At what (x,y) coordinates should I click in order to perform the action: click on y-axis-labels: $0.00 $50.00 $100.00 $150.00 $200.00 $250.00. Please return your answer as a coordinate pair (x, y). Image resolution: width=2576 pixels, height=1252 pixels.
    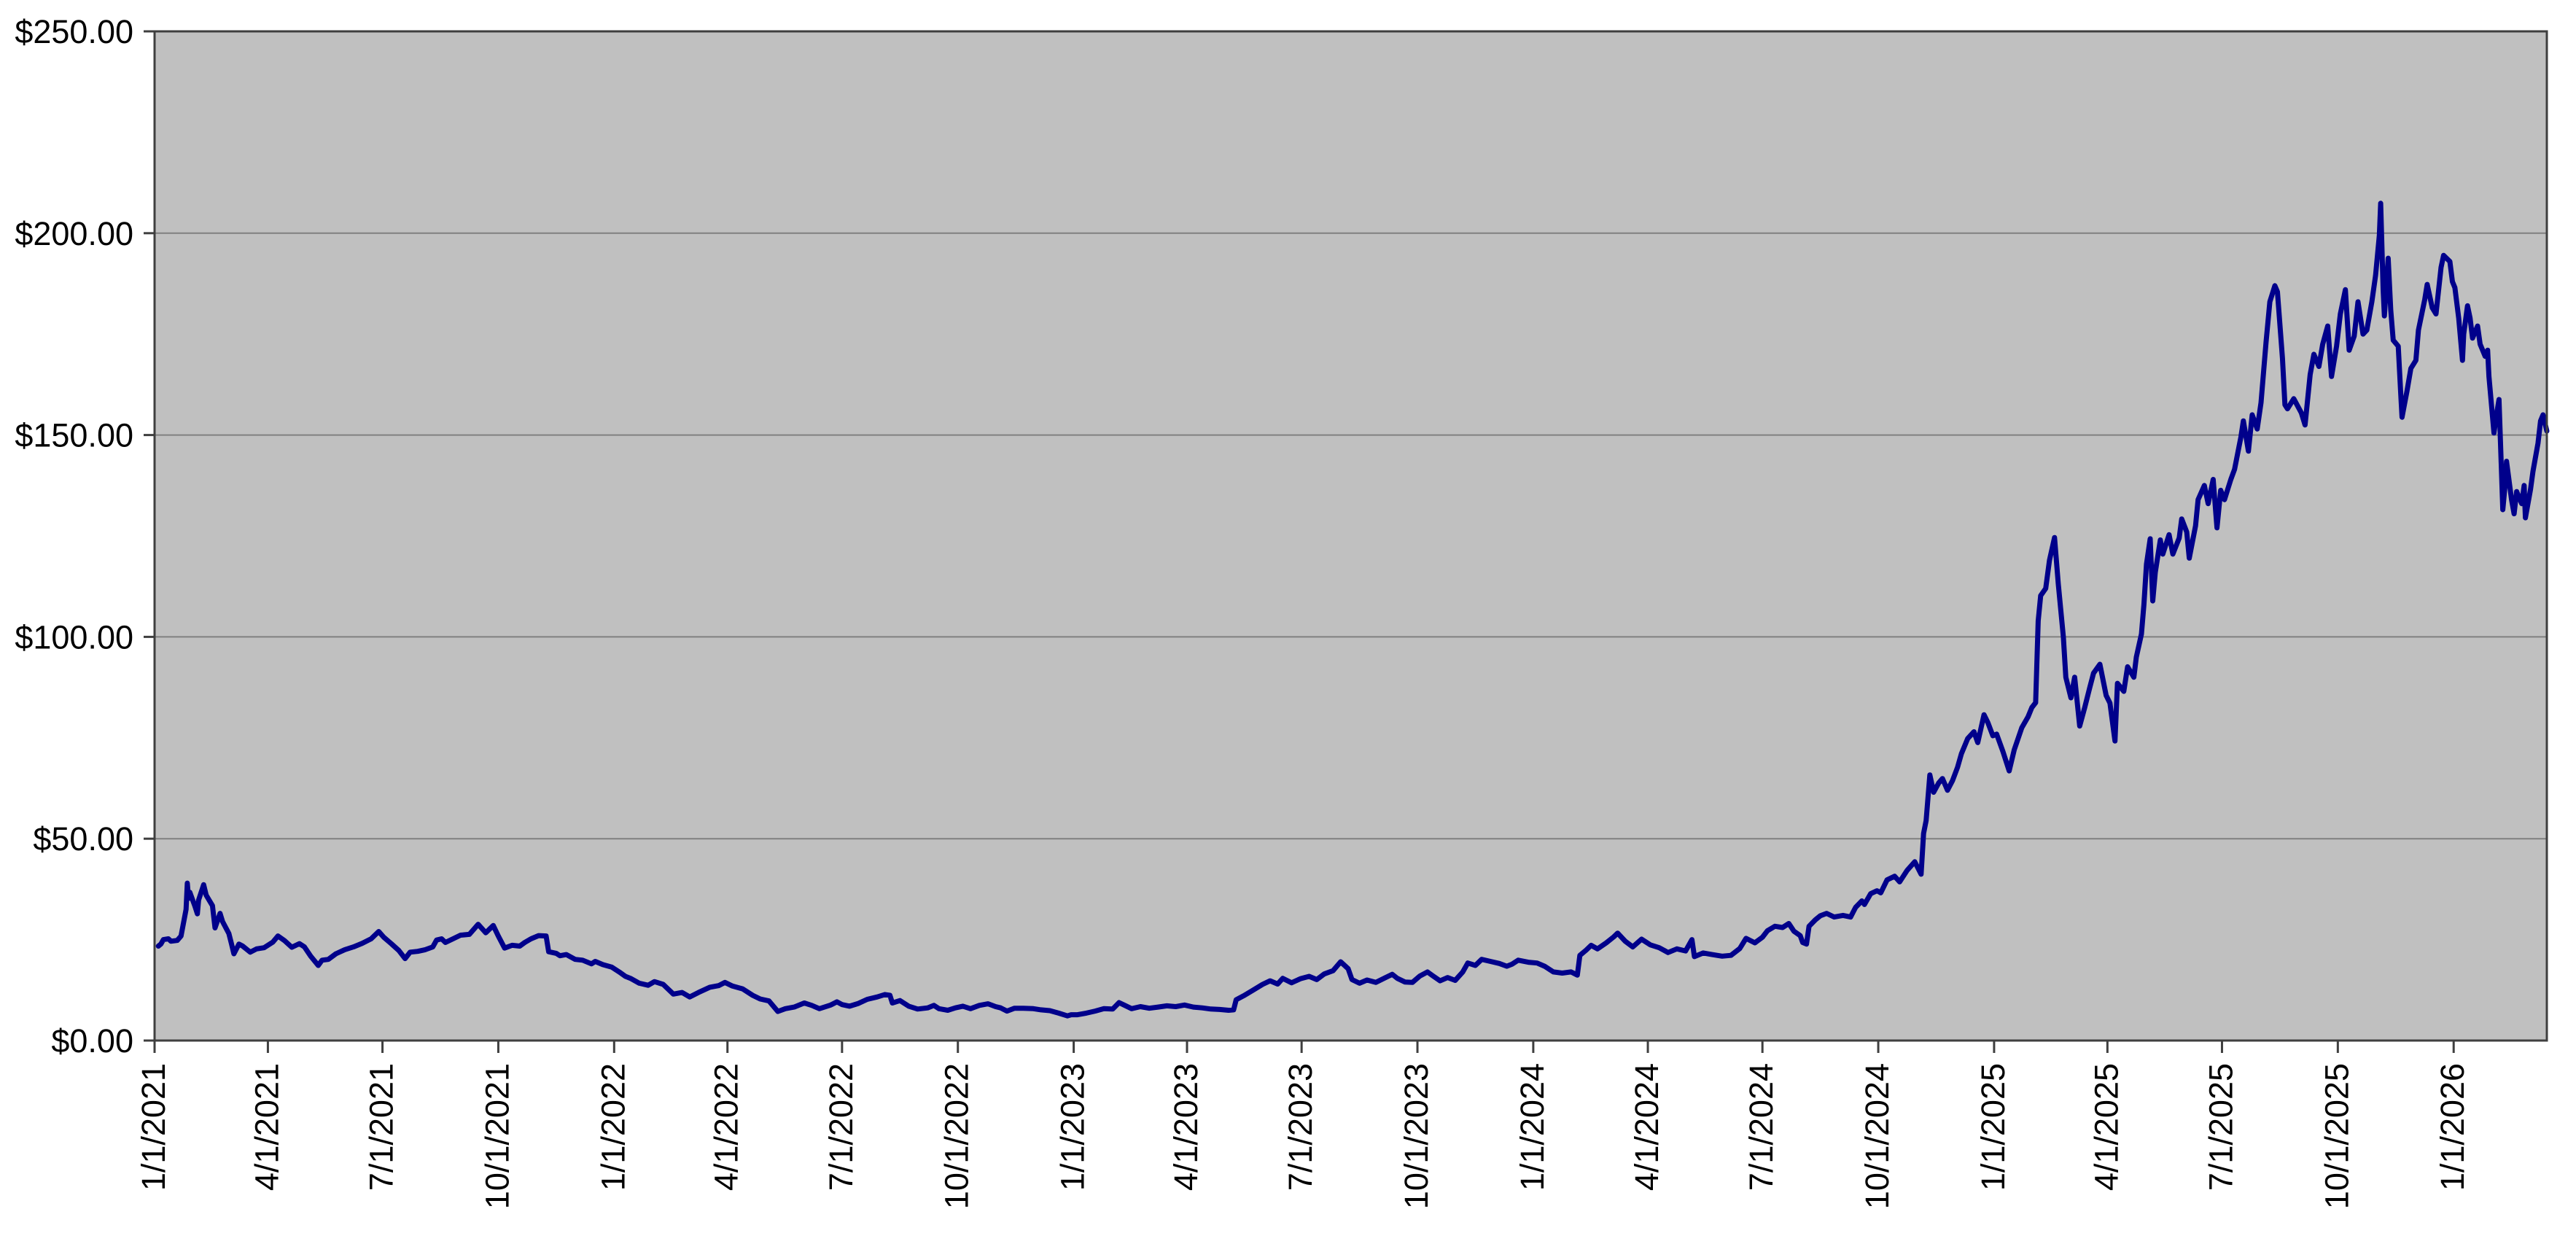
    Looking at the image, I should click on (74, 536).